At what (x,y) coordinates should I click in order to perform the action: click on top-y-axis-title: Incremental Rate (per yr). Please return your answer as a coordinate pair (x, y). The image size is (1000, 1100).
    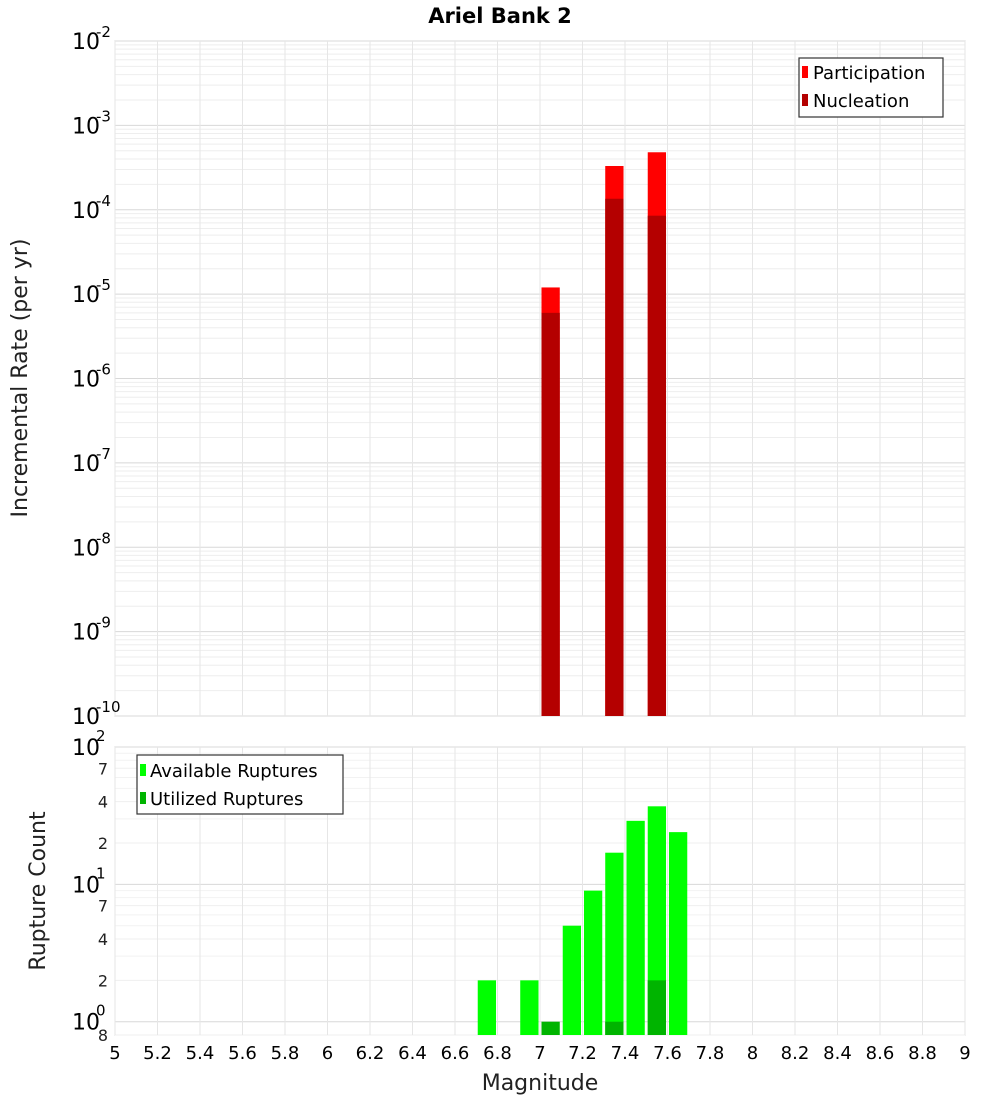
    Looking at the image, I should click on (20, 378).